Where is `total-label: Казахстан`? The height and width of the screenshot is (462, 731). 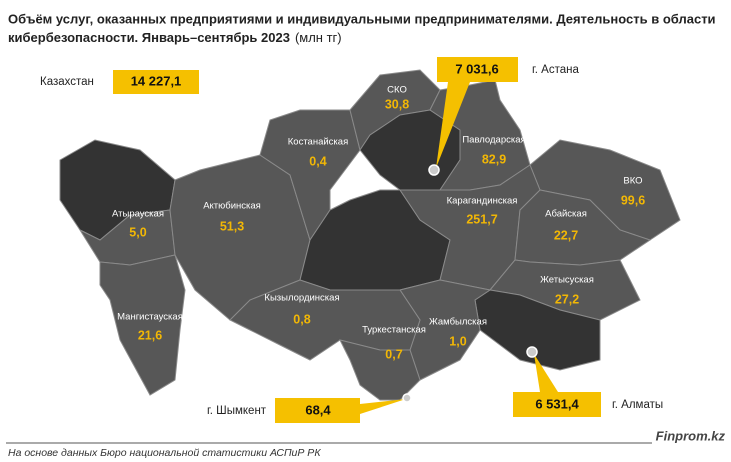
total-label: Казахстан is located at coordinates (67, 82).